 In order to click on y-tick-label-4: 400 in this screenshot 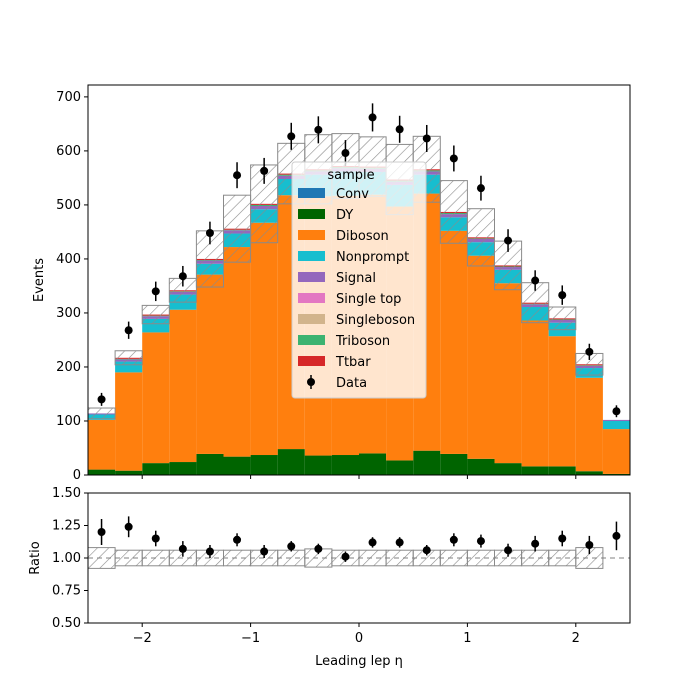, I will do `click(68, 259)`.